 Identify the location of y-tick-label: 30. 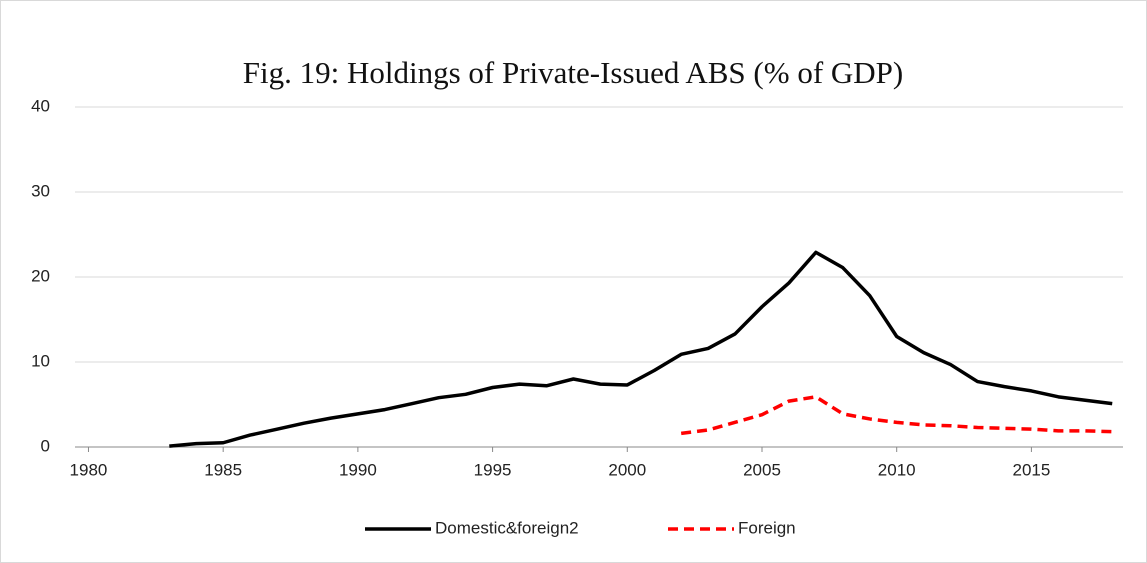
(40, 190).